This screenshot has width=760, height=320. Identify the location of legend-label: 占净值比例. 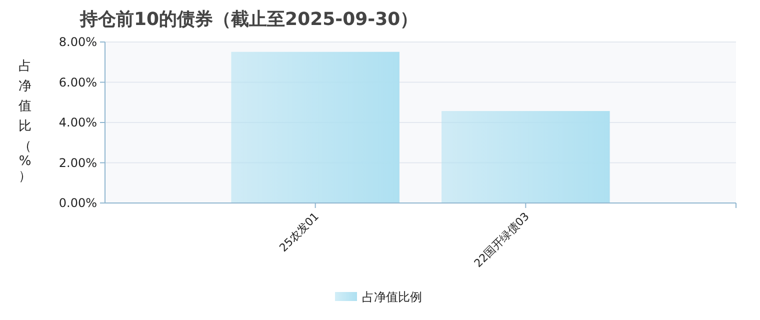
(392, 297).